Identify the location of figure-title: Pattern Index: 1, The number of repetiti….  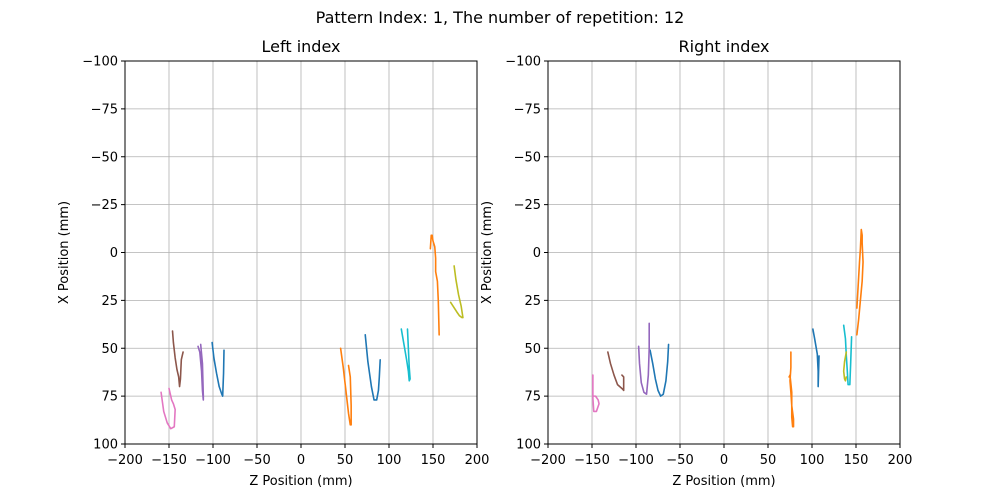
(500, 17).